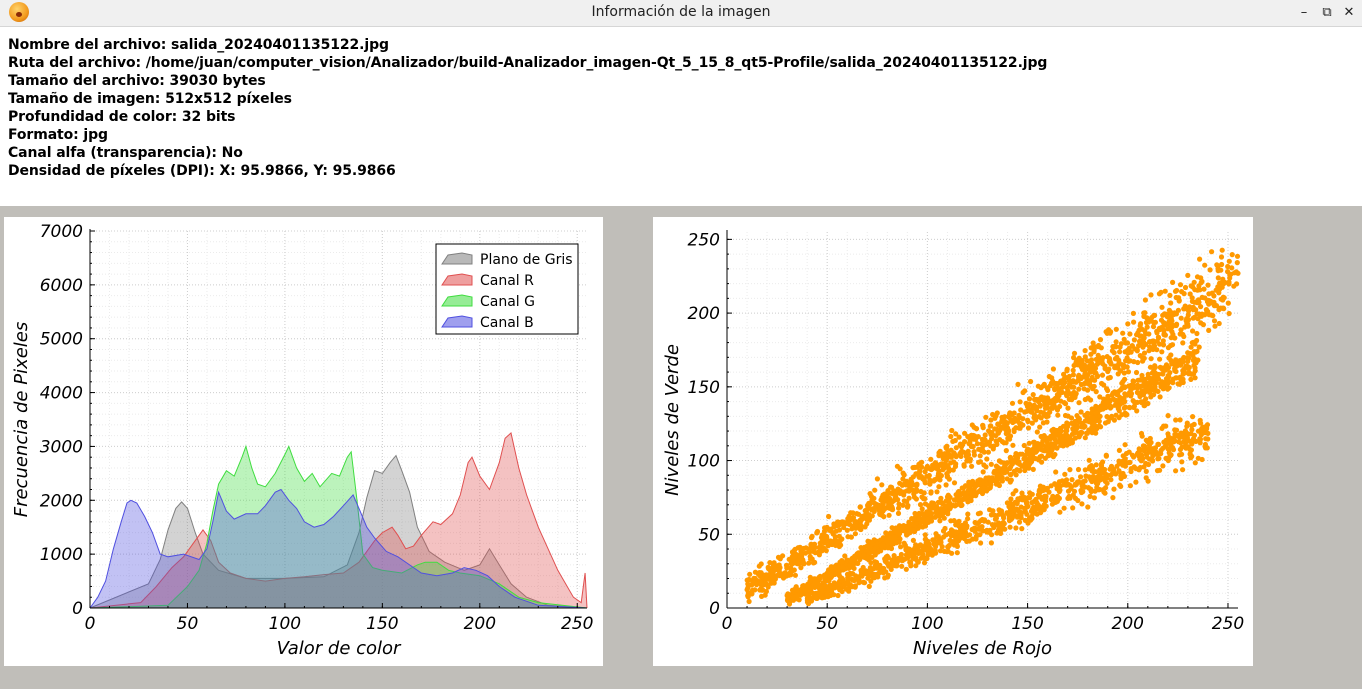  What do you see at coordinates (1327, 12) in the screenshot?
I see `restore-button: ⧉` at bounding box center [1327, 12].